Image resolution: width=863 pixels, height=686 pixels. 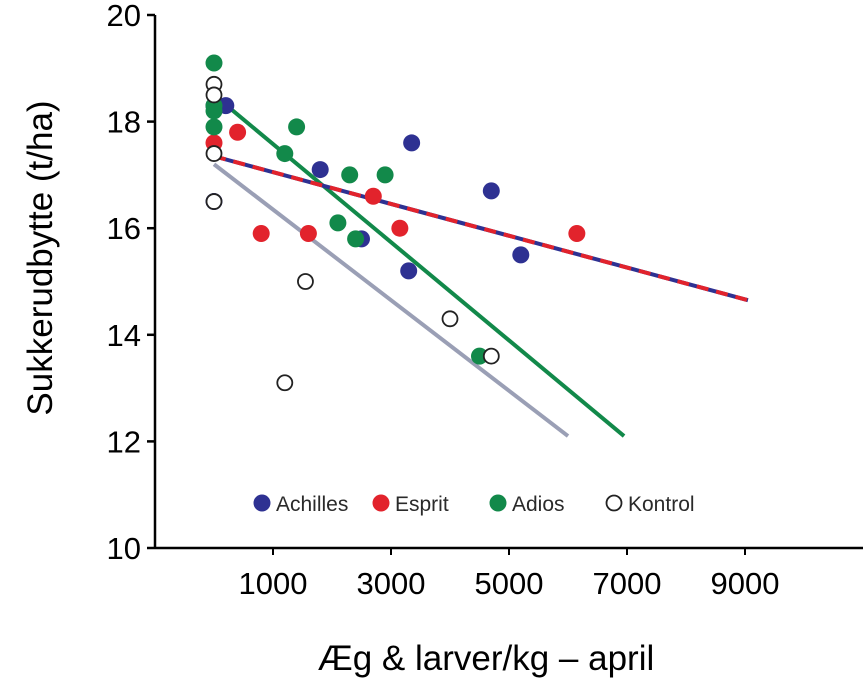 I want to click on y-axis-title: Sukkerudbytte (t/ha), so click(x=40, y=257).